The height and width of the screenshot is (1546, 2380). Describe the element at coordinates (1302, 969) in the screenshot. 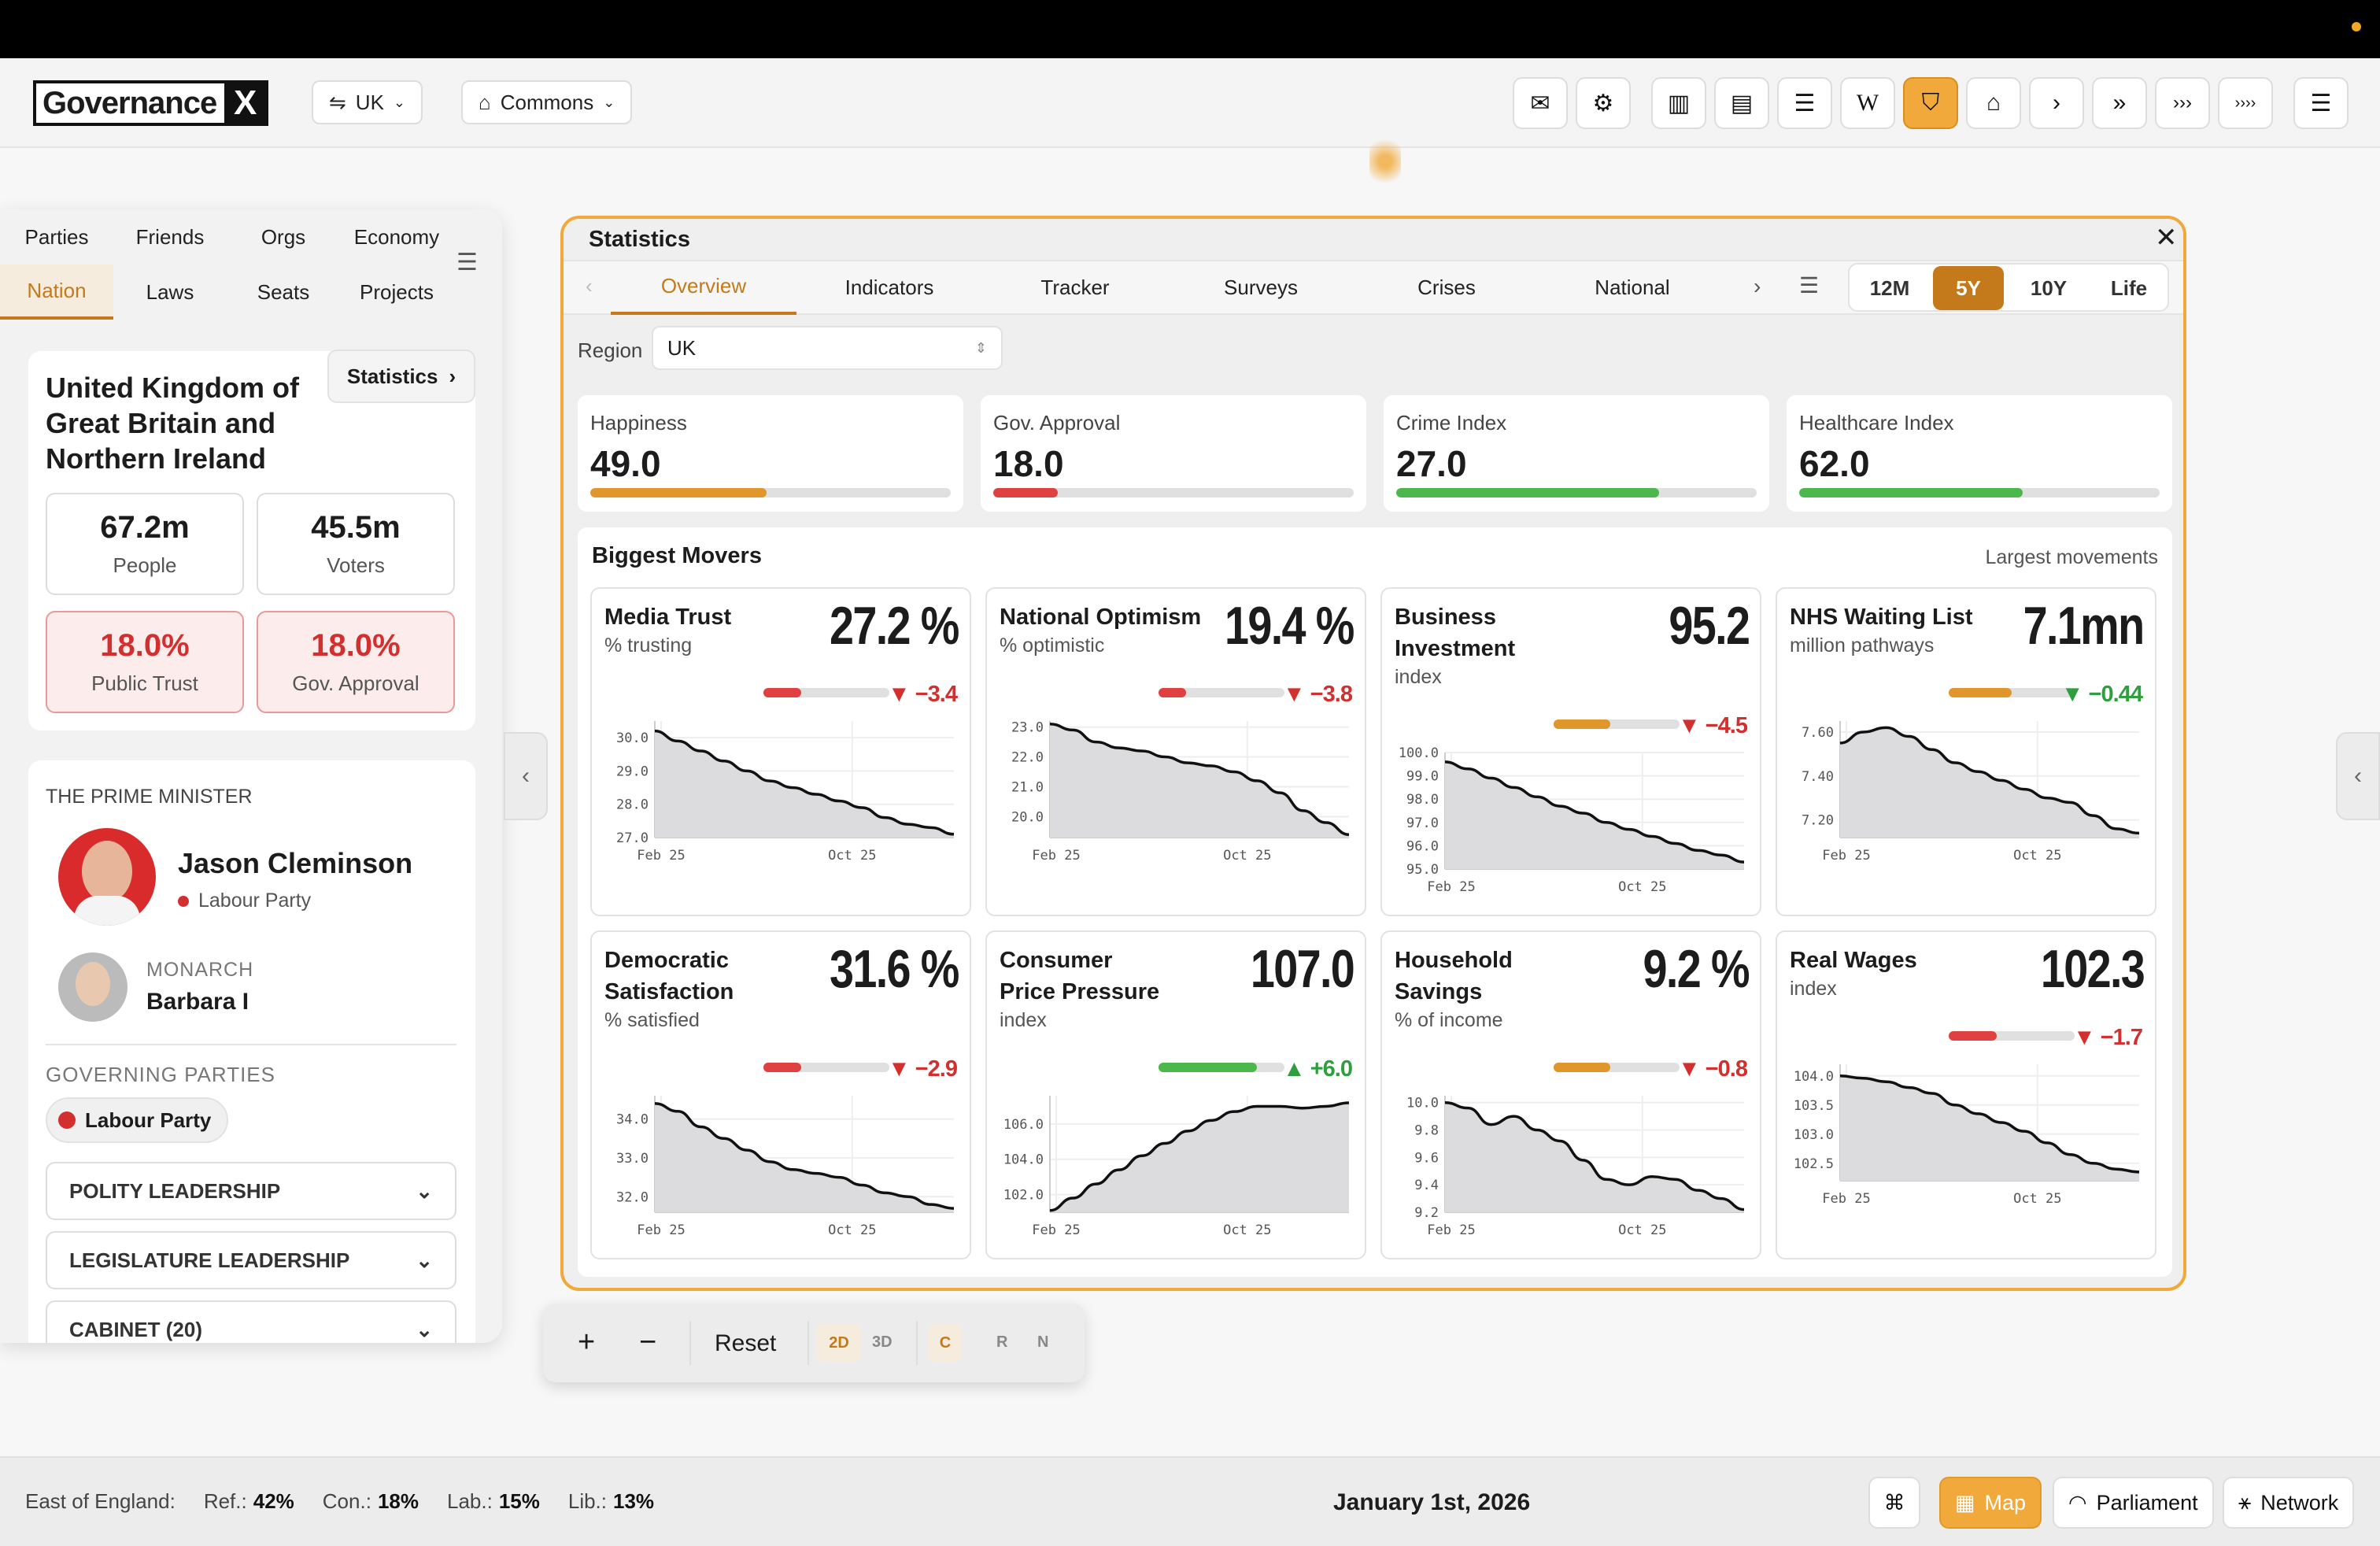

I see `mover-value: 107.0` at that location.